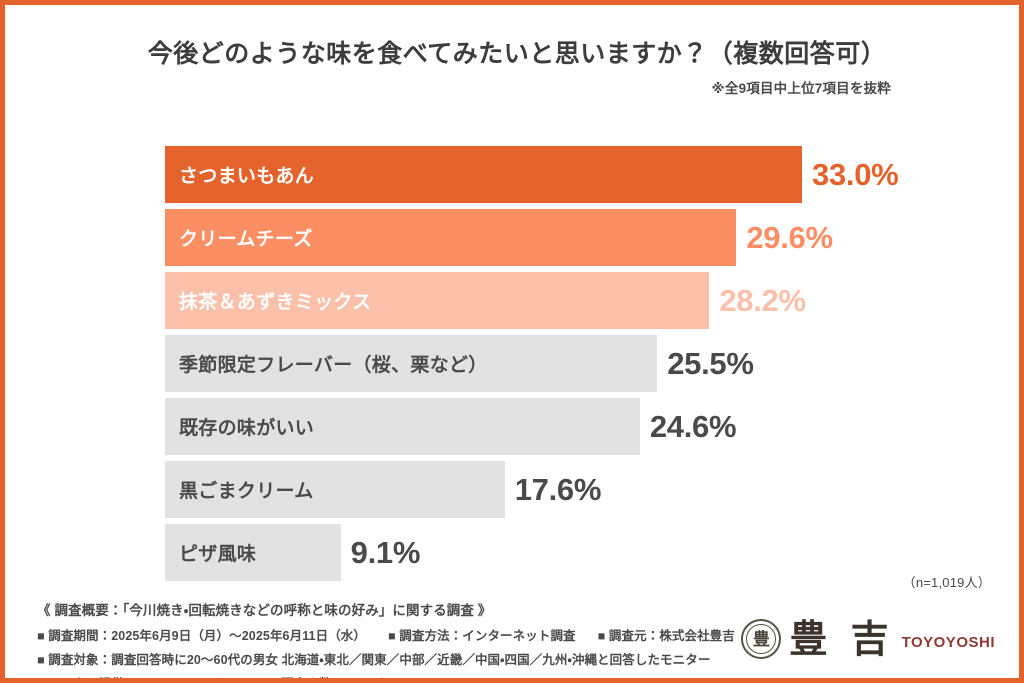 The height and width of the screenshot is (683, 1024). I want to click on footer-survey-summary: 《 調査概要：「今川焼き・回転焼きなどの呼称と味の好み」に関する調査 》, so click(264, 610).